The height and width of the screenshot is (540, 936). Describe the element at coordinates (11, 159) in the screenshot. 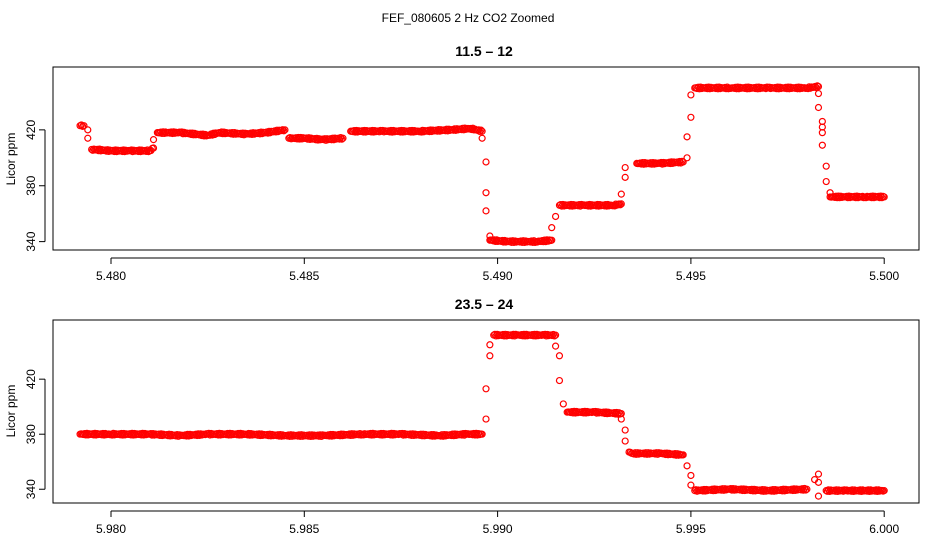

I see `top-chart-y-axis-label: Licor ppm` at that location.